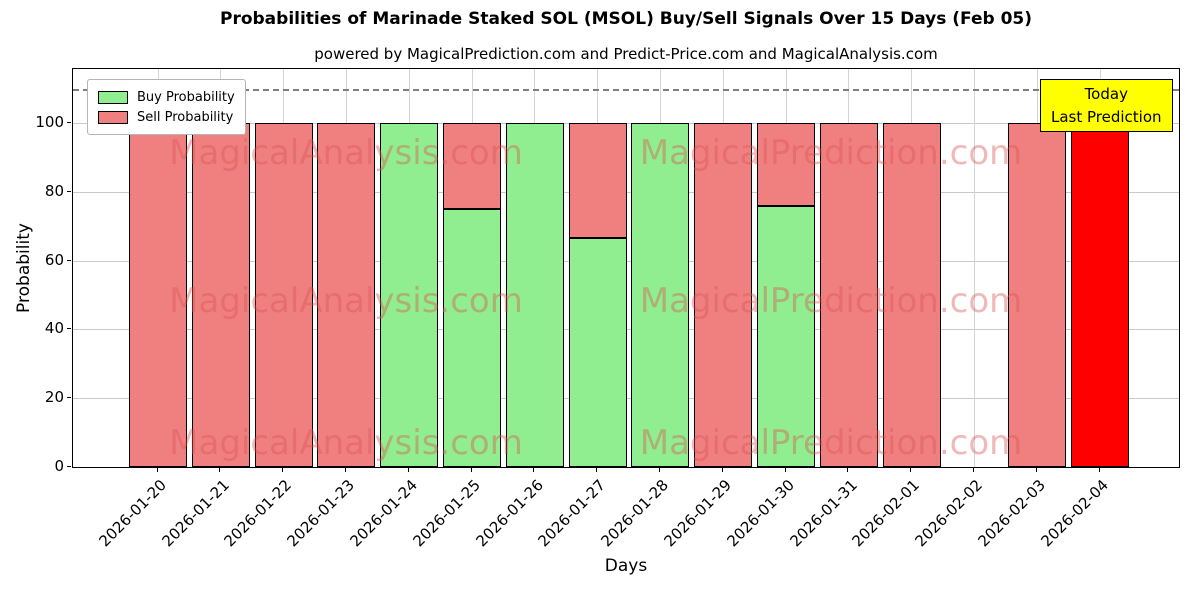 The width and height of the screenshot is (1200, 600). I want to click on sell-swatch, so click(113, 117).